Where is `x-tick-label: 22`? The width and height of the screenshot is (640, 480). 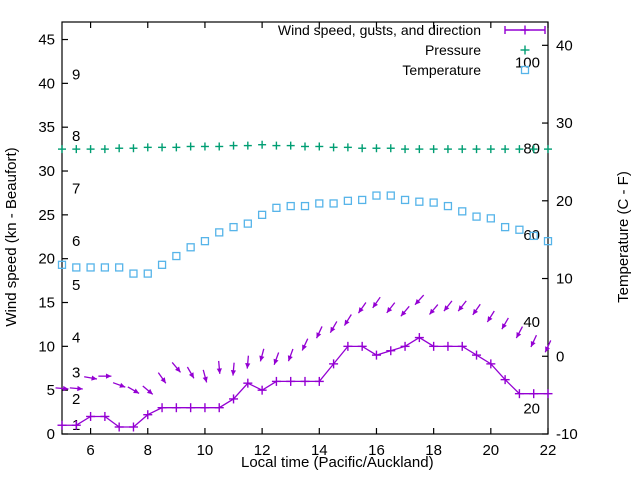
x-tick-label: 22 is located at coordinates (548, 450).